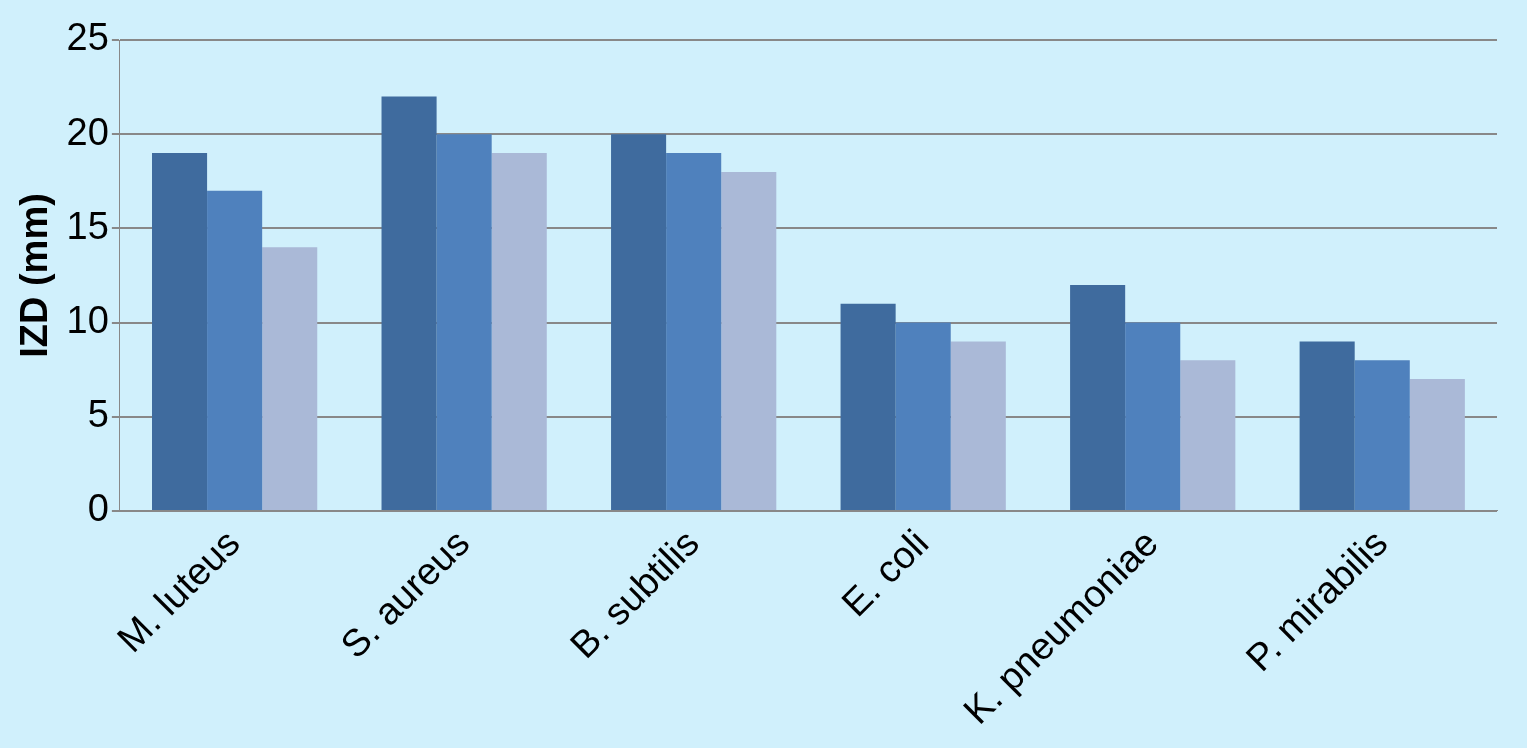  Describe the element at coordinates (87, 131) in the screenshot. I see `y-tick-label: 20` at that location.